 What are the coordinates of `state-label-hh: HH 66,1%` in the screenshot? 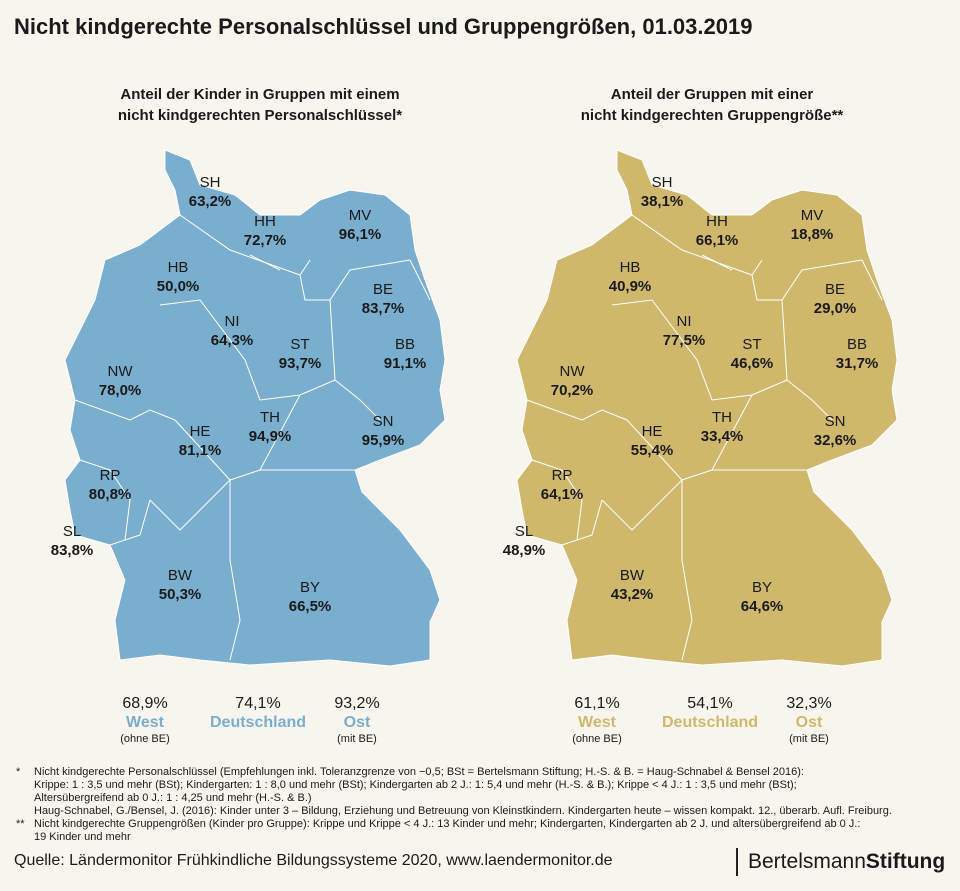 It's located at (717, 231).